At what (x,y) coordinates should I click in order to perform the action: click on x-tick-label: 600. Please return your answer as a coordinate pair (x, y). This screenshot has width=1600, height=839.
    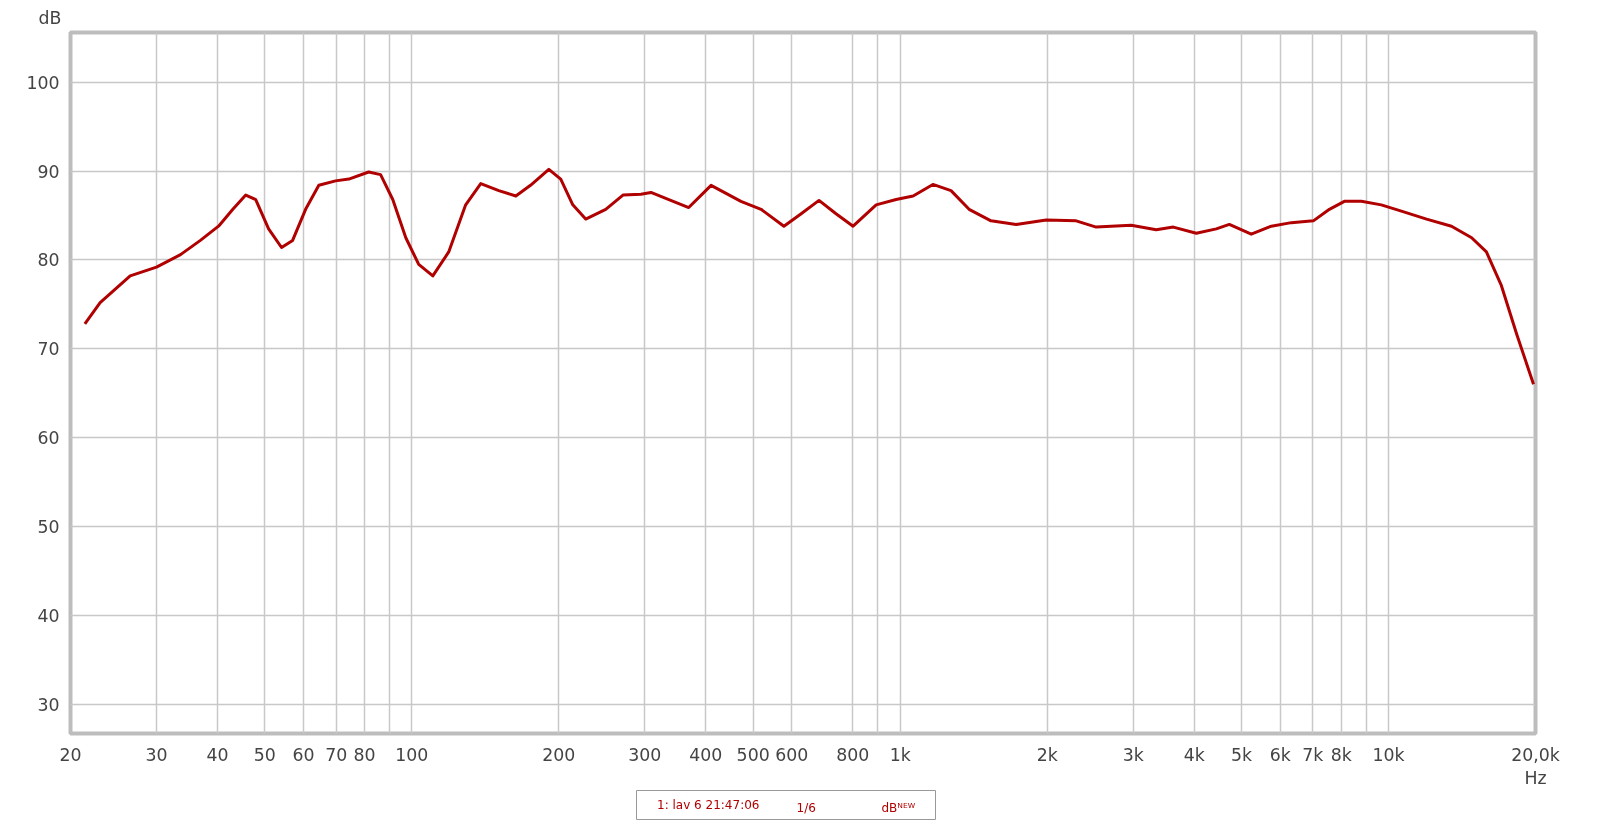
    Looking at the image, I should click on (792, 754).